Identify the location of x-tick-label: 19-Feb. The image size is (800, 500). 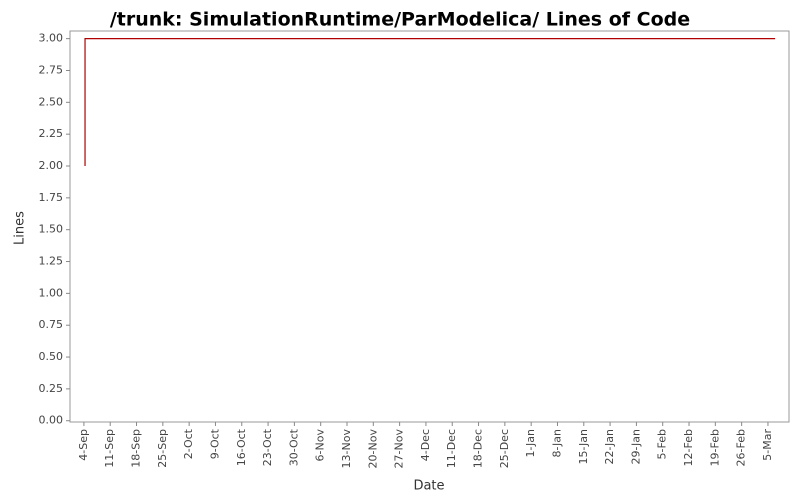
(714, 447).